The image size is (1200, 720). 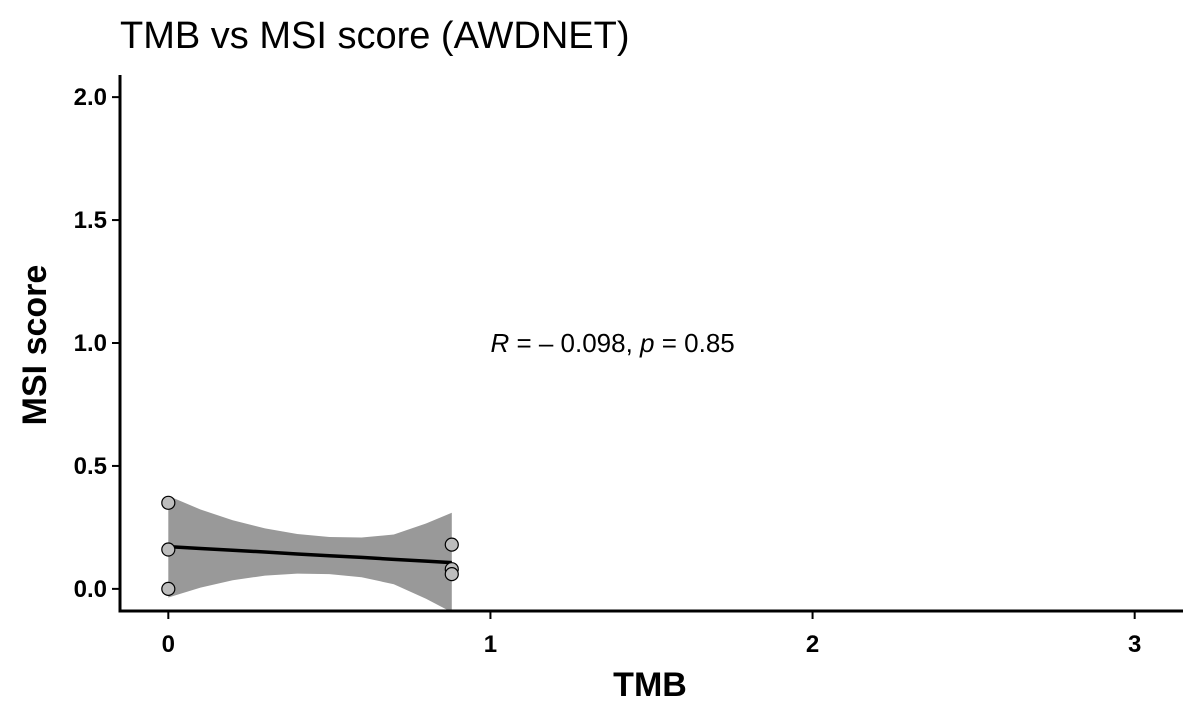 I want to click on y-axis-title: MSI score, so click(x=35, y=345).